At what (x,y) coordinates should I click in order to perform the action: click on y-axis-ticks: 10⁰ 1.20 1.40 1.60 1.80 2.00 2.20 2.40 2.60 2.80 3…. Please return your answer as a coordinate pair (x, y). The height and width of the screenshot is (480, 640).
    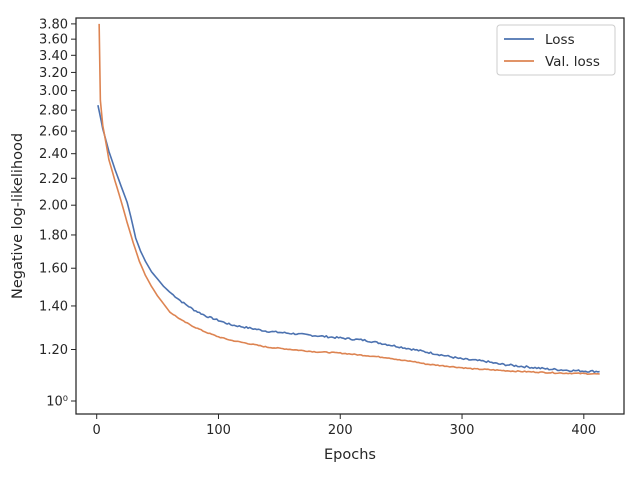
    Looking at the image, I should click on (57, 213).